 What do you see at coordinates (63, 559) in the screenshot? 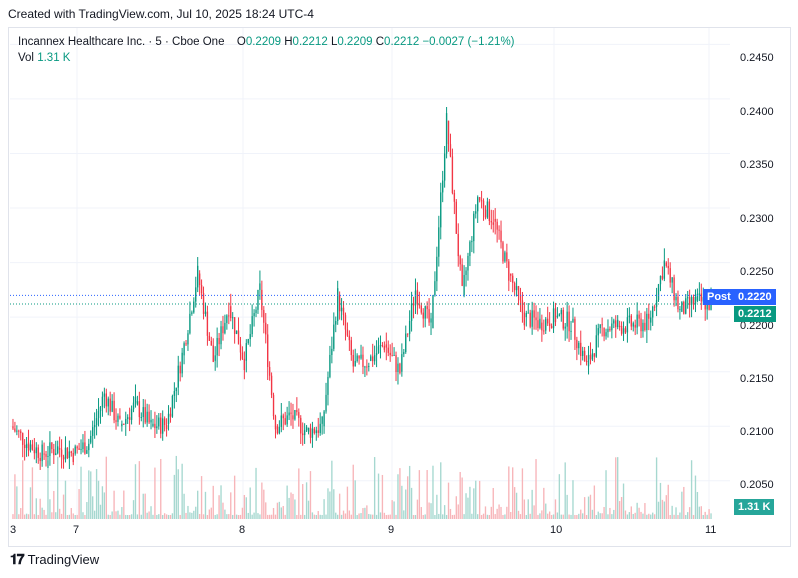
I see `footer-brand-text: TradingView` at bounding box center [63, 559].